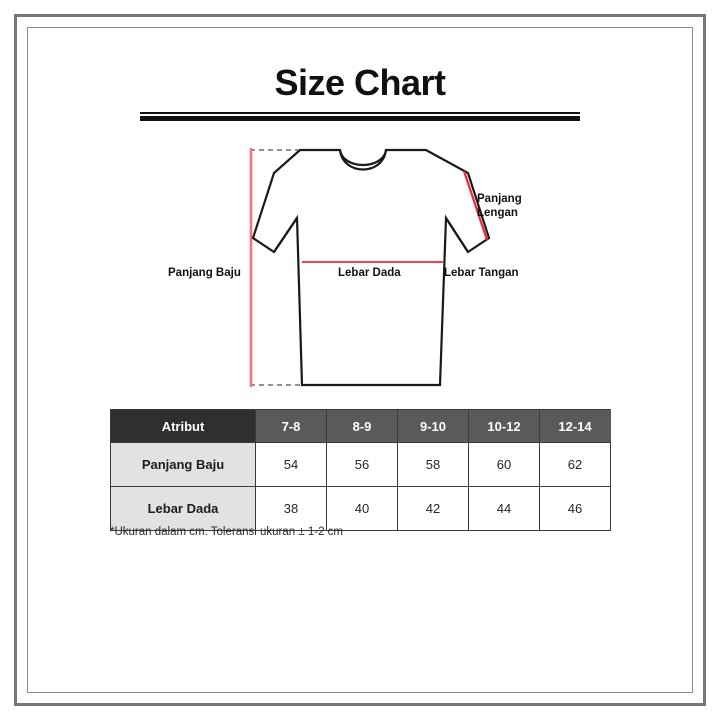 This screenshot has height=720, width=720. What do you see at coordinates (433, 426) in the screenshot?
I see `column-header-size-3: 9-10` at bounding box center [433, 426].